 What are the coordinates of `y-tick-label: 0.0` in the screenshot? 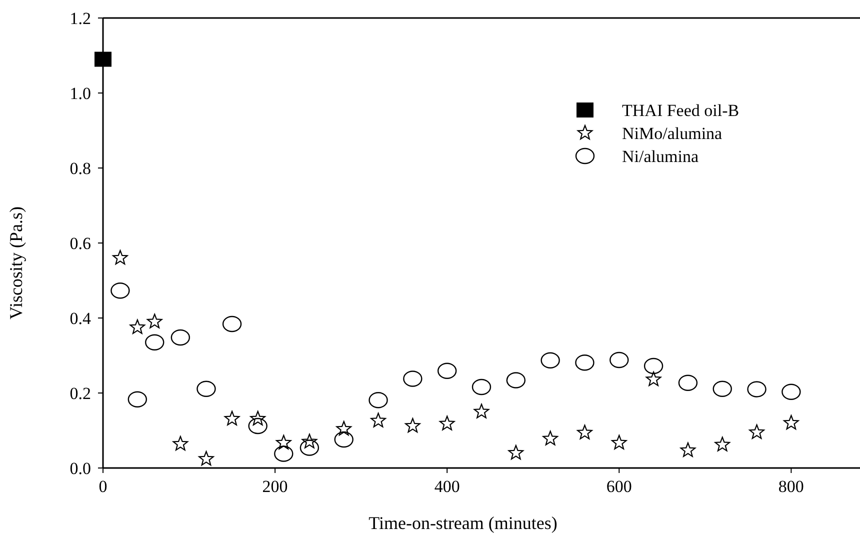 It's located at (80, 468).